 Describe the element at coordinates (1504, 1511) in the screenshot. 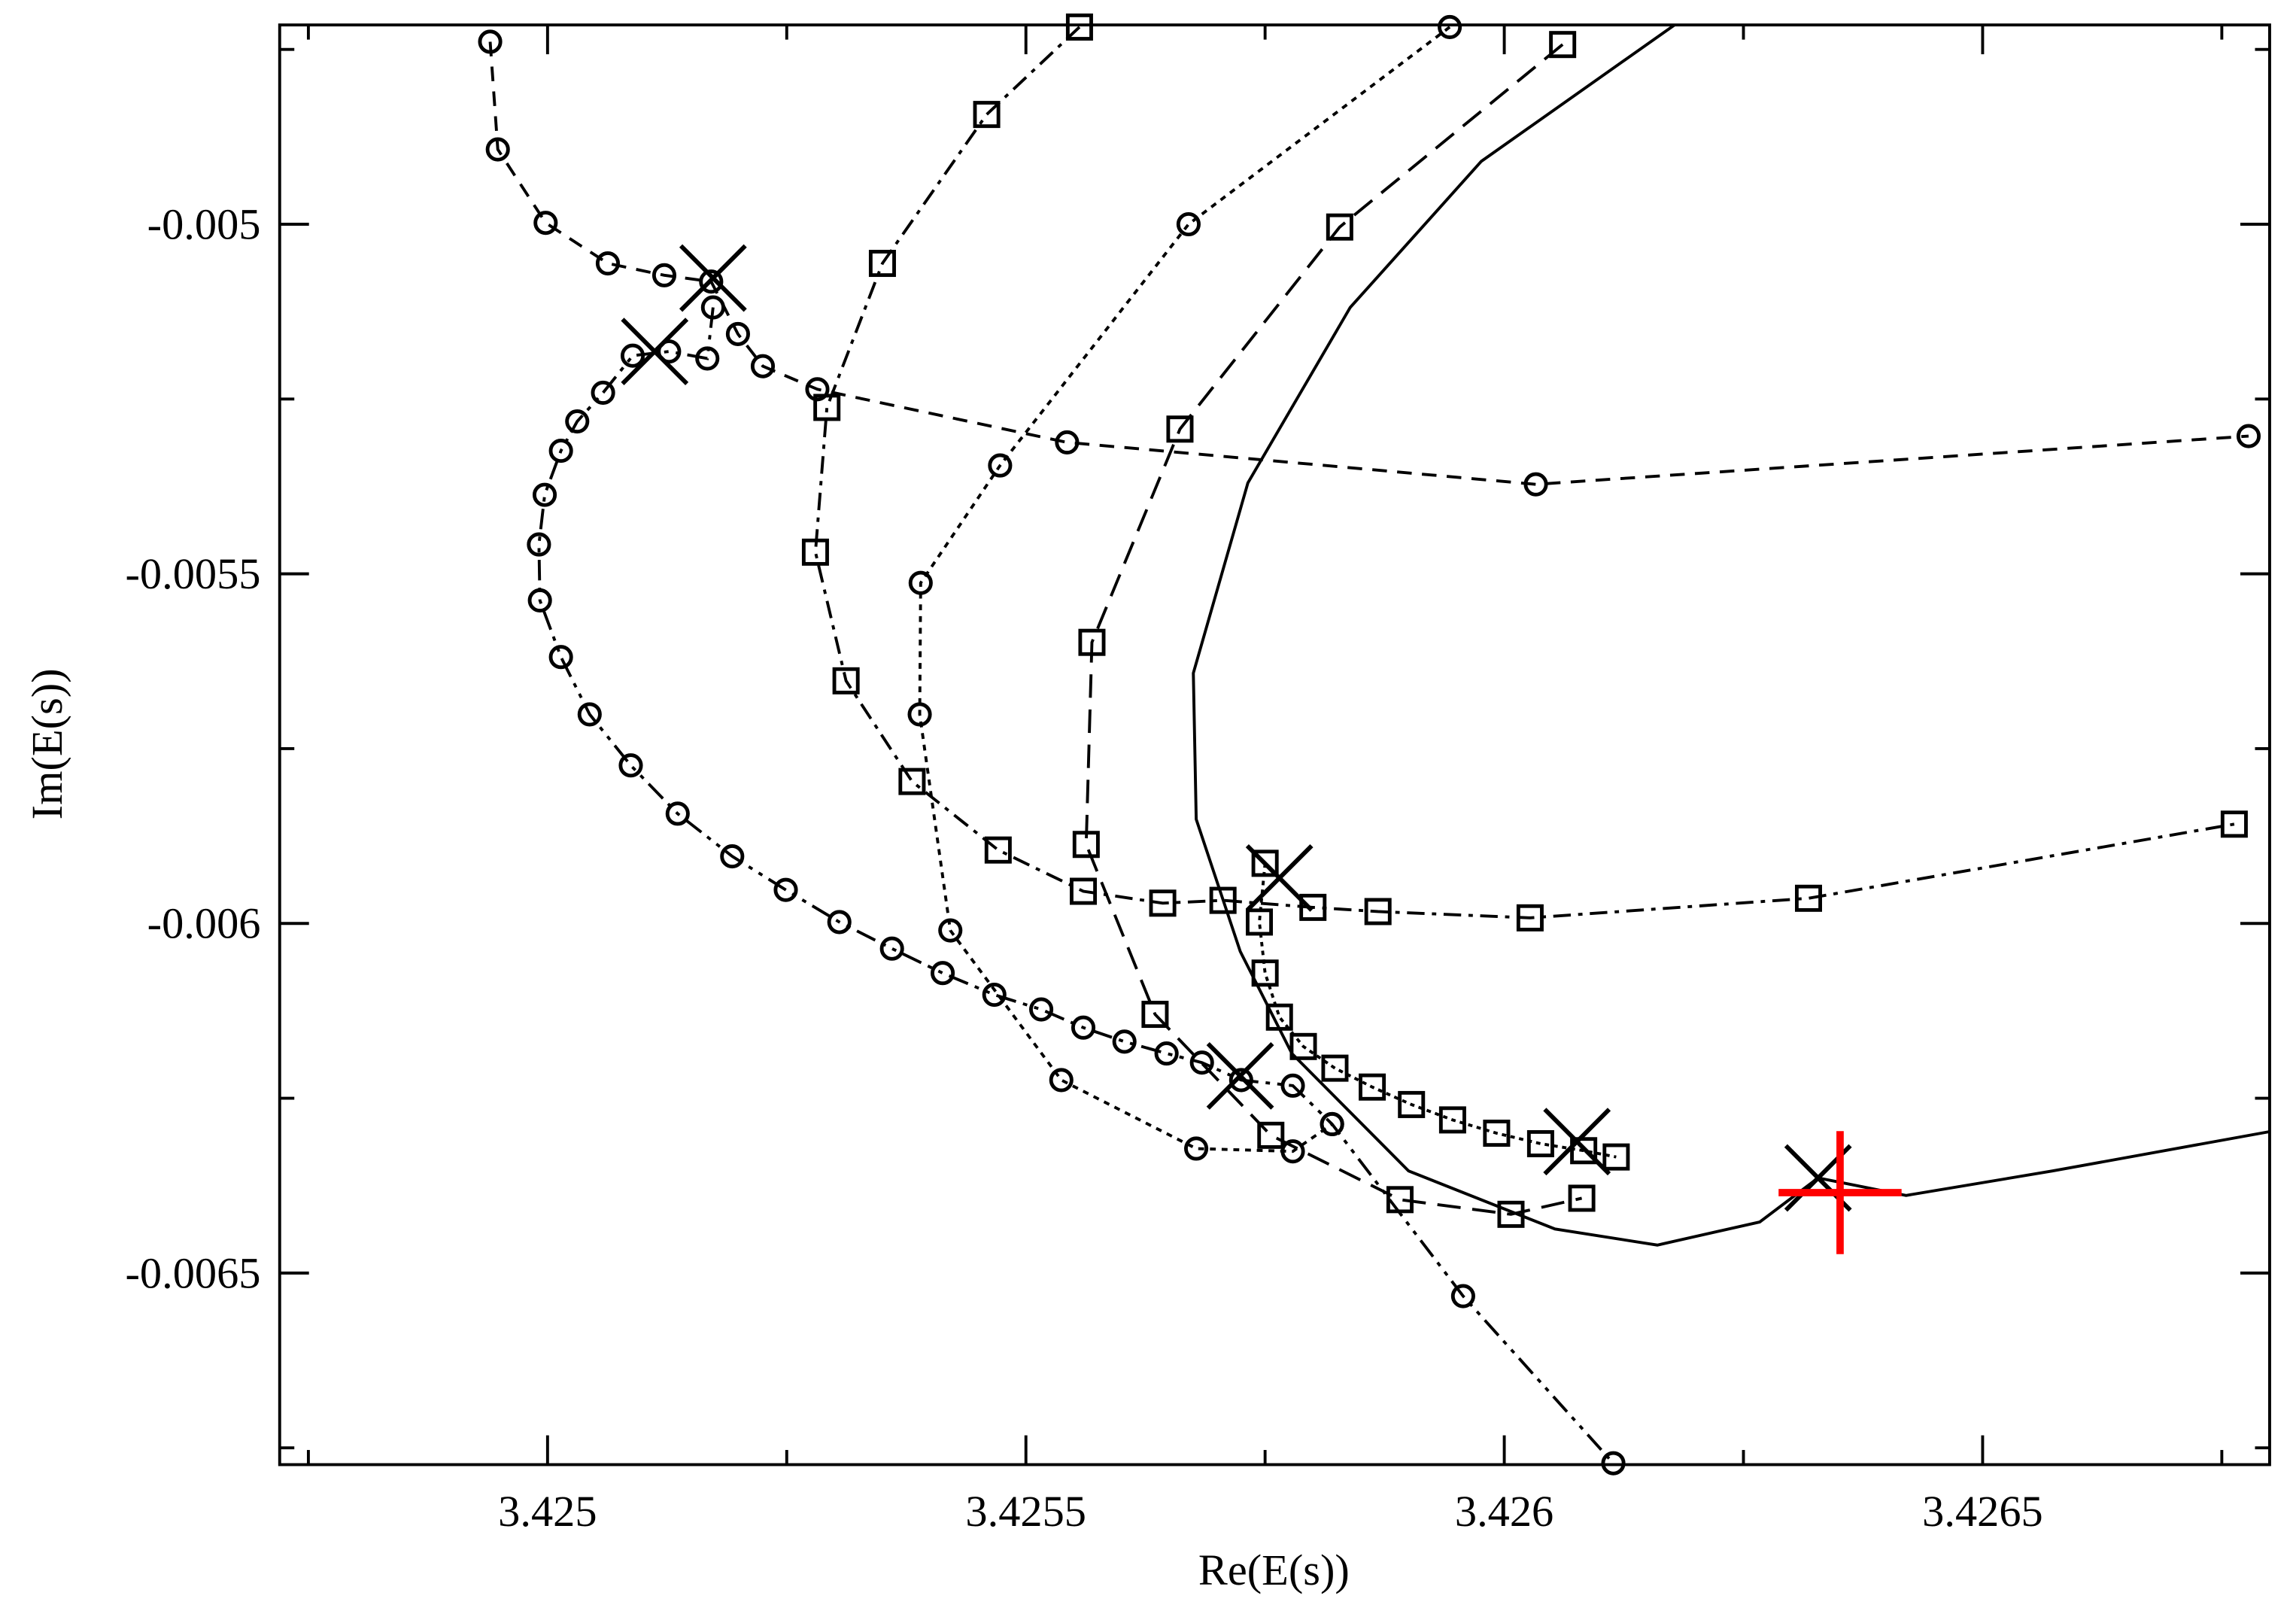

I see `x-tick-label: 3.426` at that location.